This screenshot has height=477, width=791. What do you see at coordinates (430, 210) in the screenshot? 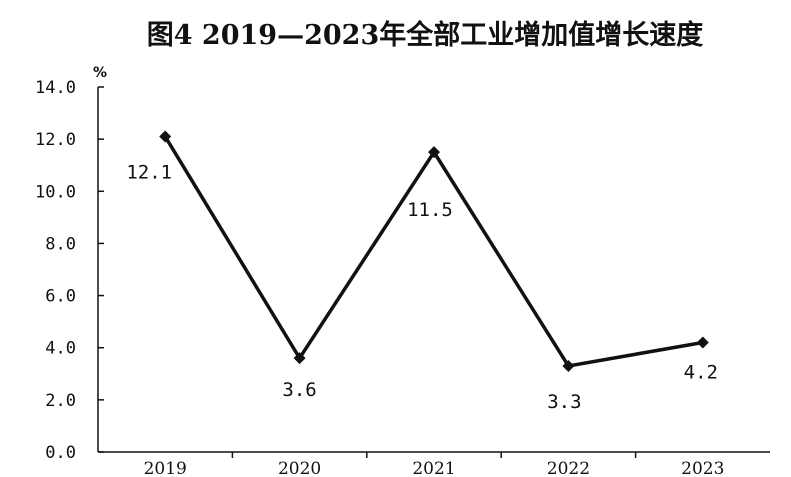
I see `data-label: 11.5` at bounding box center [430, 210].